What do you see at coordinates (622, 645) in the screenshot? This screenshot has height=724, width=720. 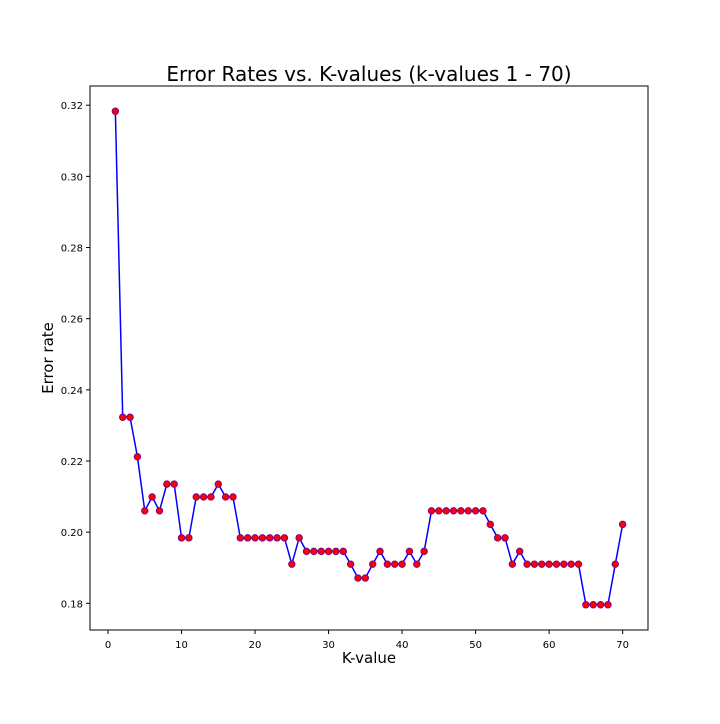 I see `x-tick-label: 70` at bounding box center [622, 645].